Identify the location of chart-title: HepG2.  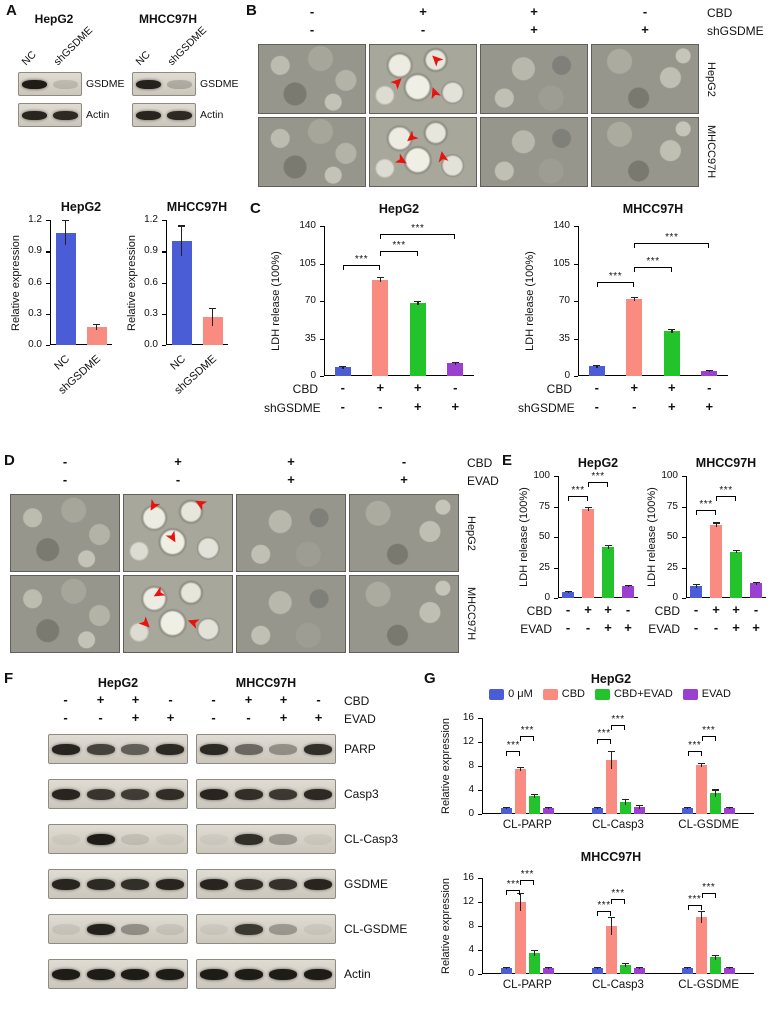
(598, 463).